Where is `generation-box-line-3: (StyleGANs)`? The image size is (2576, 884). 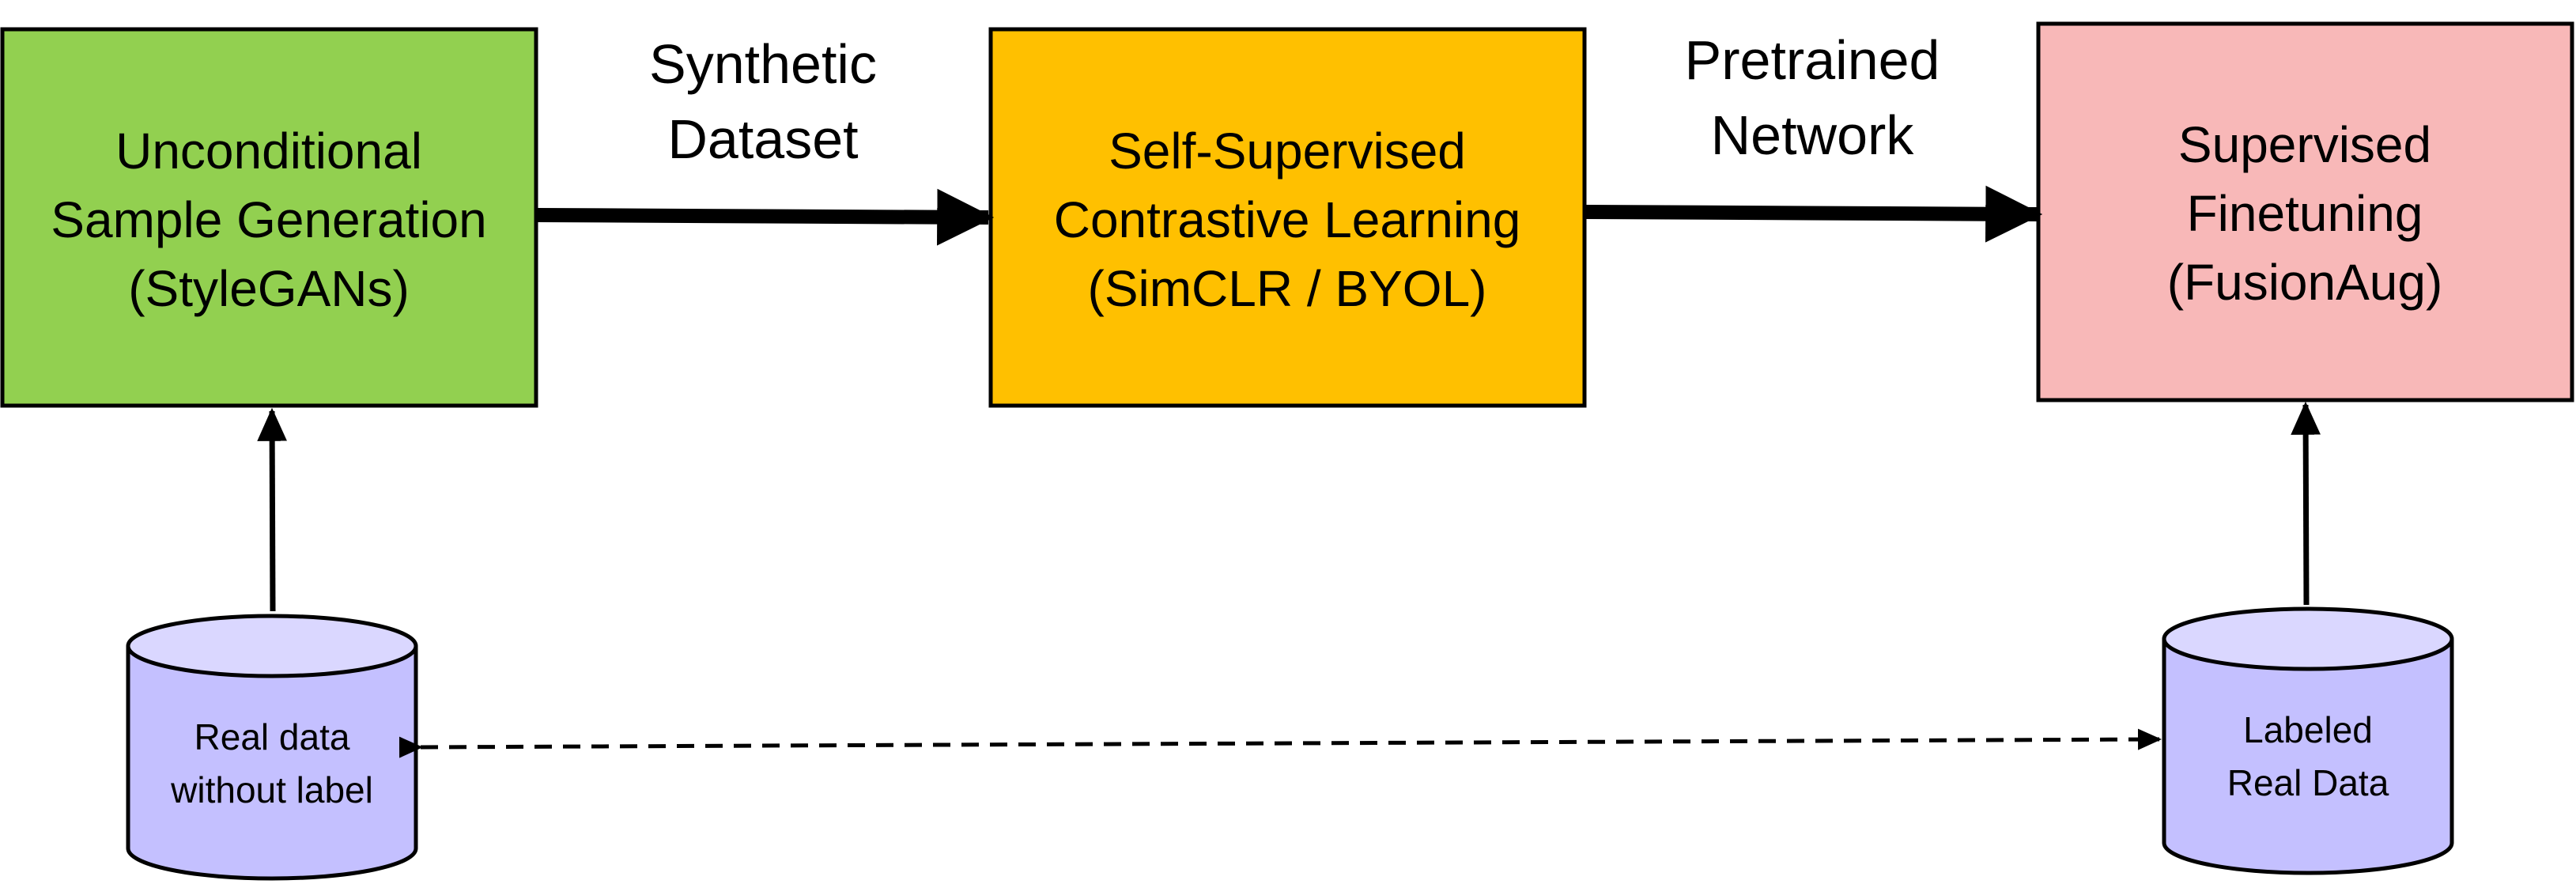 generation-box-line-3: (StyleGANs) is located at coordinates (269, 288).